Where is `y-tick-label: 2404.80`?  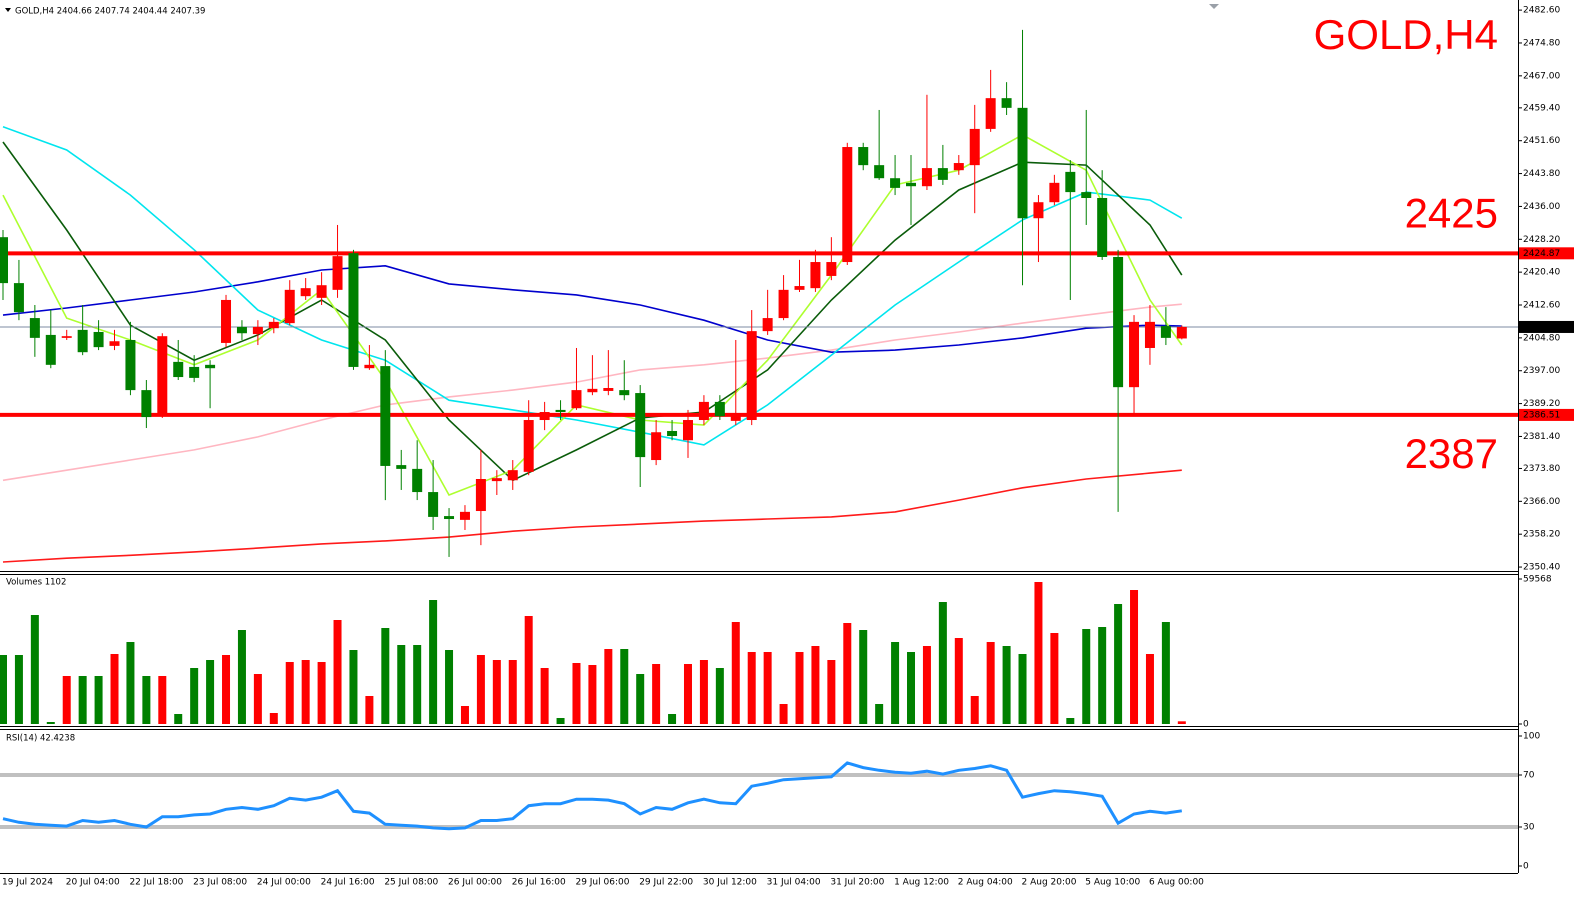
y-tick-label: 2404.80 is located at coordinates (1541, 338).